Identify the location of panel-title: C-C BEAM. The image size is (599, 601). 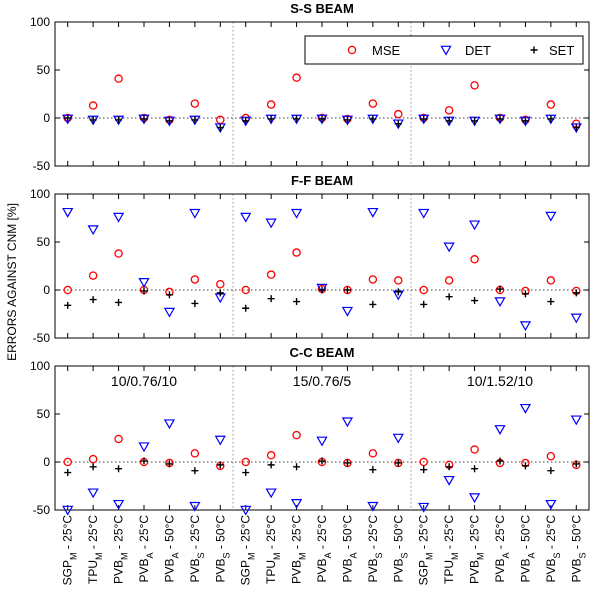
(322, 352).